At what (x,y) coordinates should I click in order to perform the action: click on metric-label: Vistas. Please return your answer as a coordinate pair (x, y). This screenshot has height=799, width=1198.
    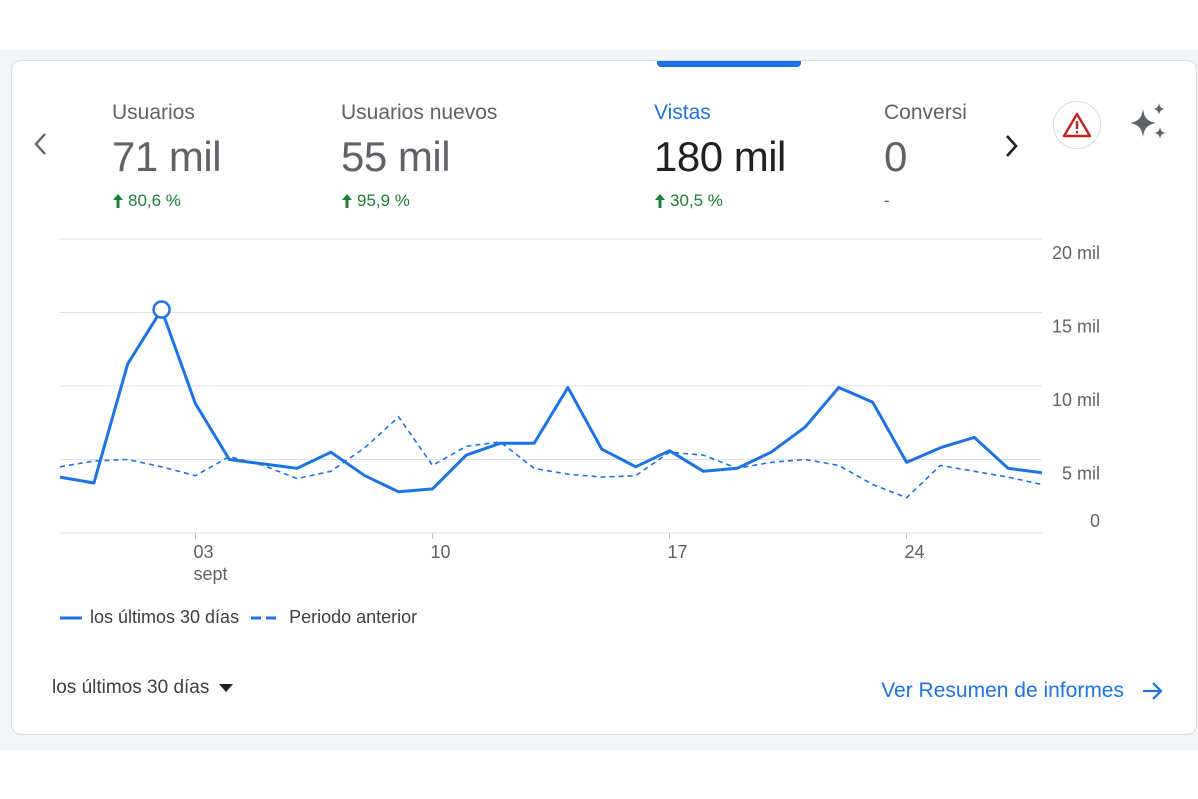
    Looking at the image, I should click on (682, 112).